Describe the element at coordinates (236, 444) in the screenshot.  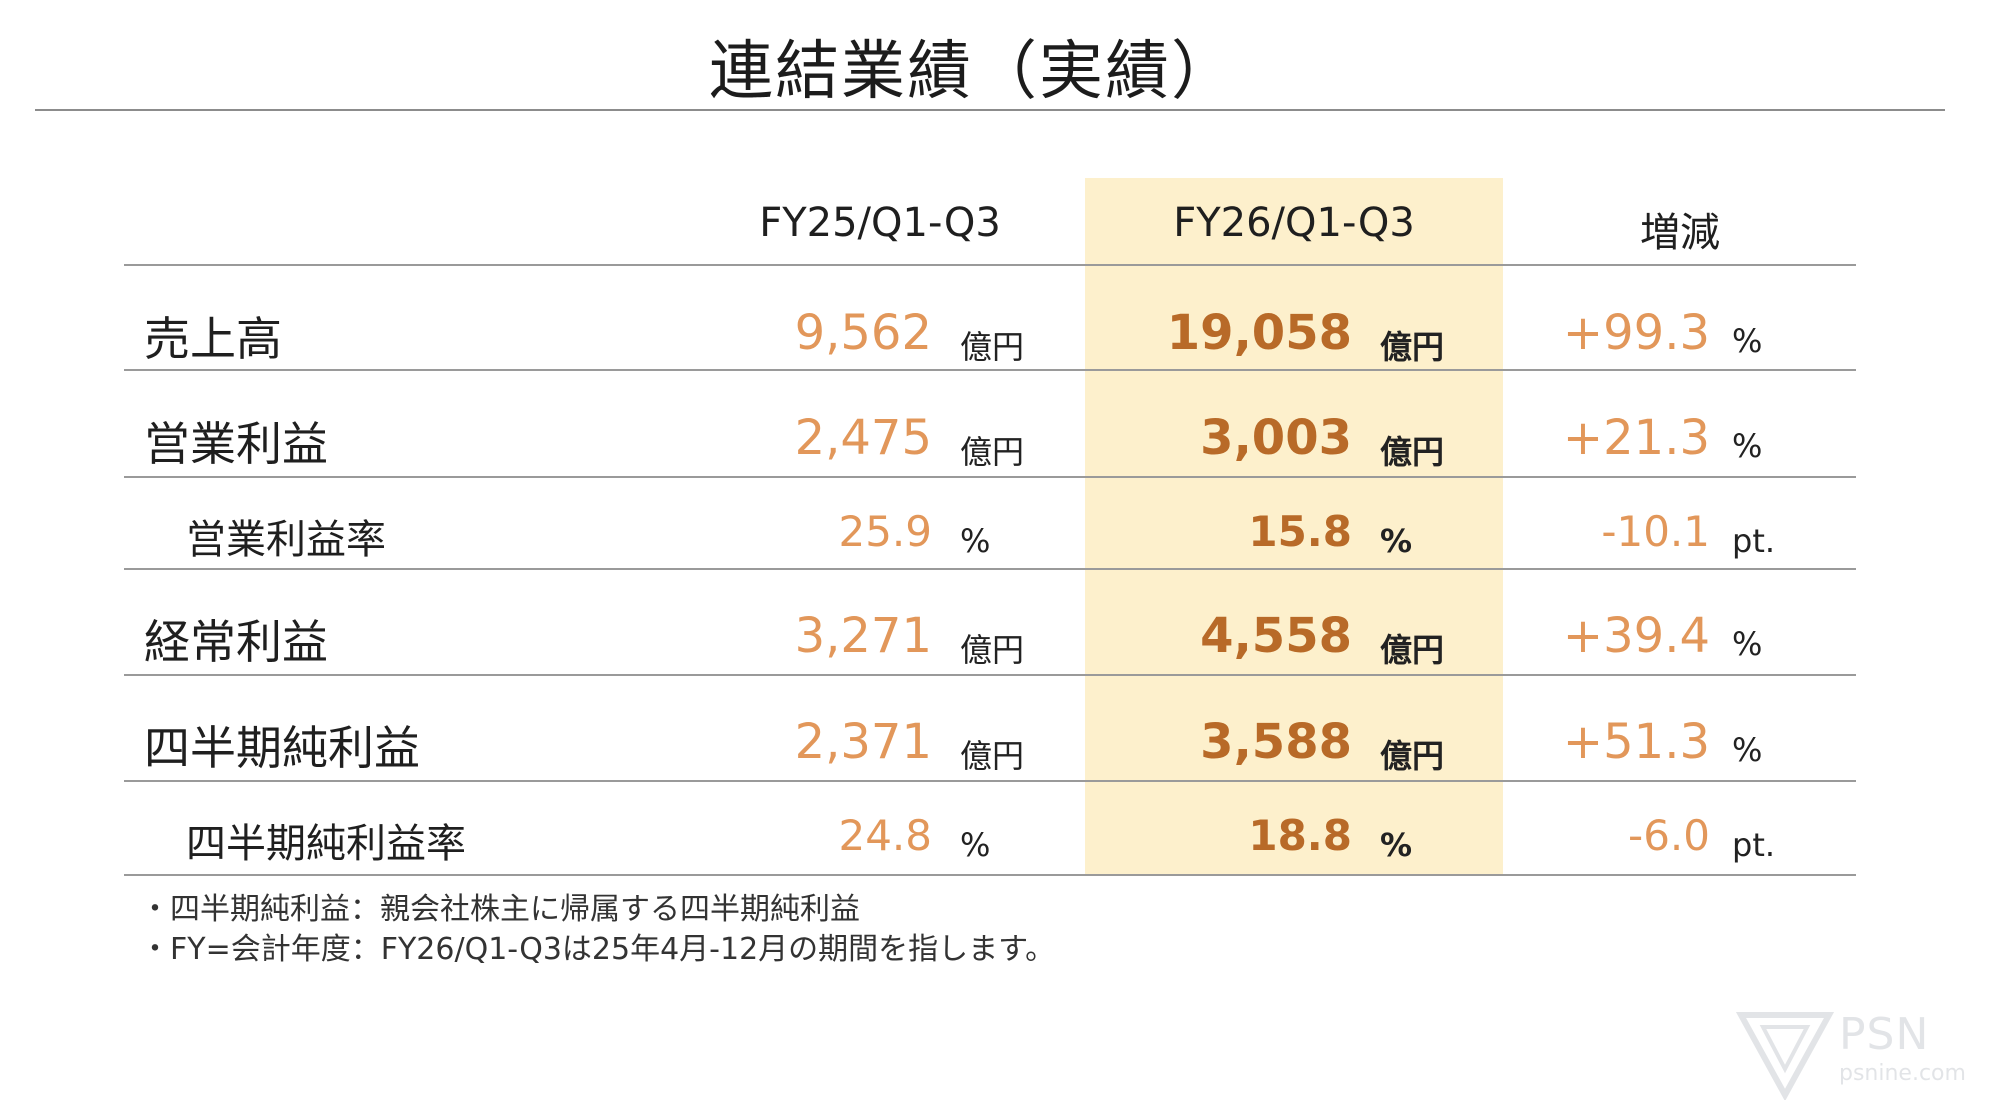
I see `row-label: 営業利益` at that location.